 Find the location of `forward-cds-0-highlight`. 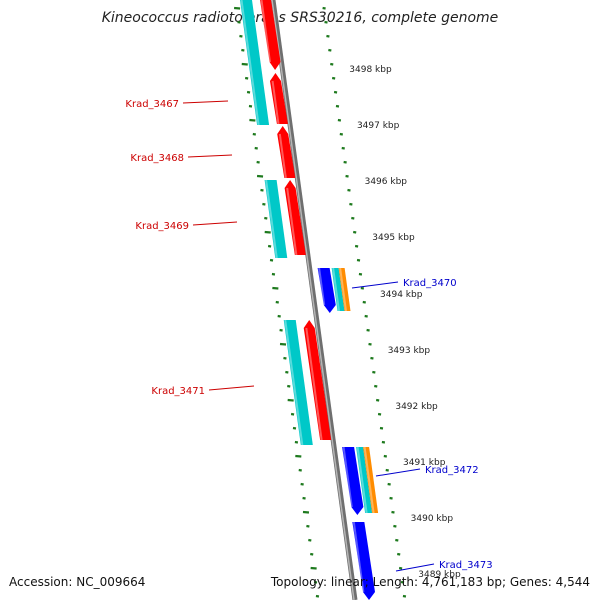

forward-cds-0-highlight is located at coordinates (250, 63).